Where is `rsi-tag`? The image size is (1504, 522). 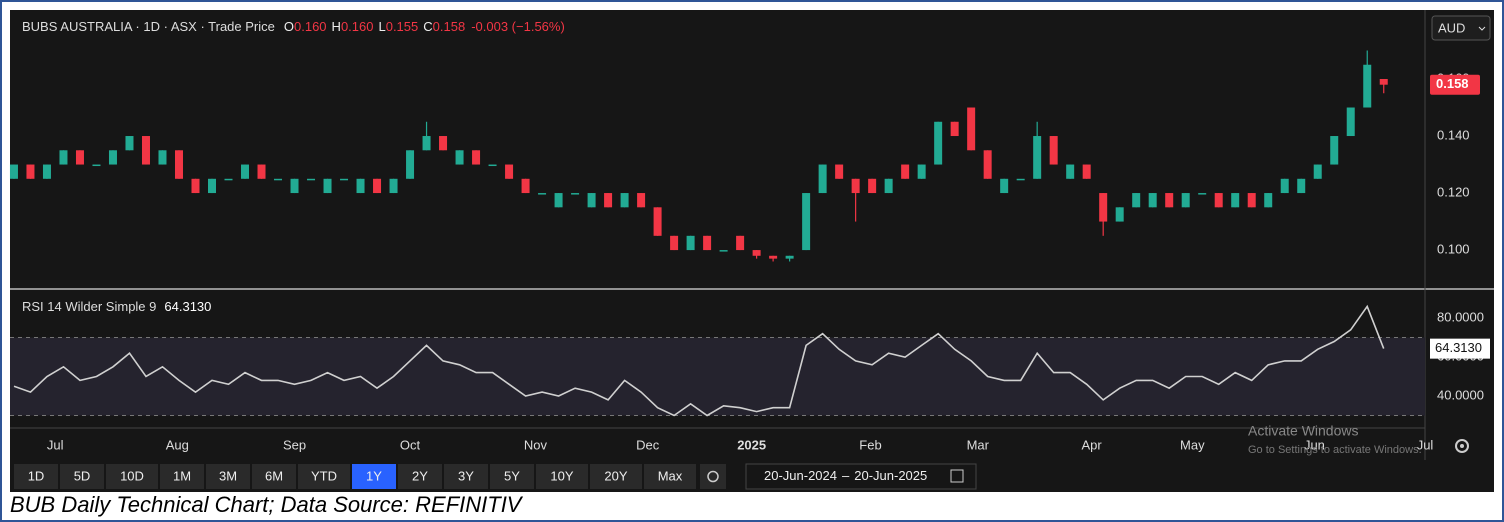 rsi-tag is located at coordinates (1460, 348).